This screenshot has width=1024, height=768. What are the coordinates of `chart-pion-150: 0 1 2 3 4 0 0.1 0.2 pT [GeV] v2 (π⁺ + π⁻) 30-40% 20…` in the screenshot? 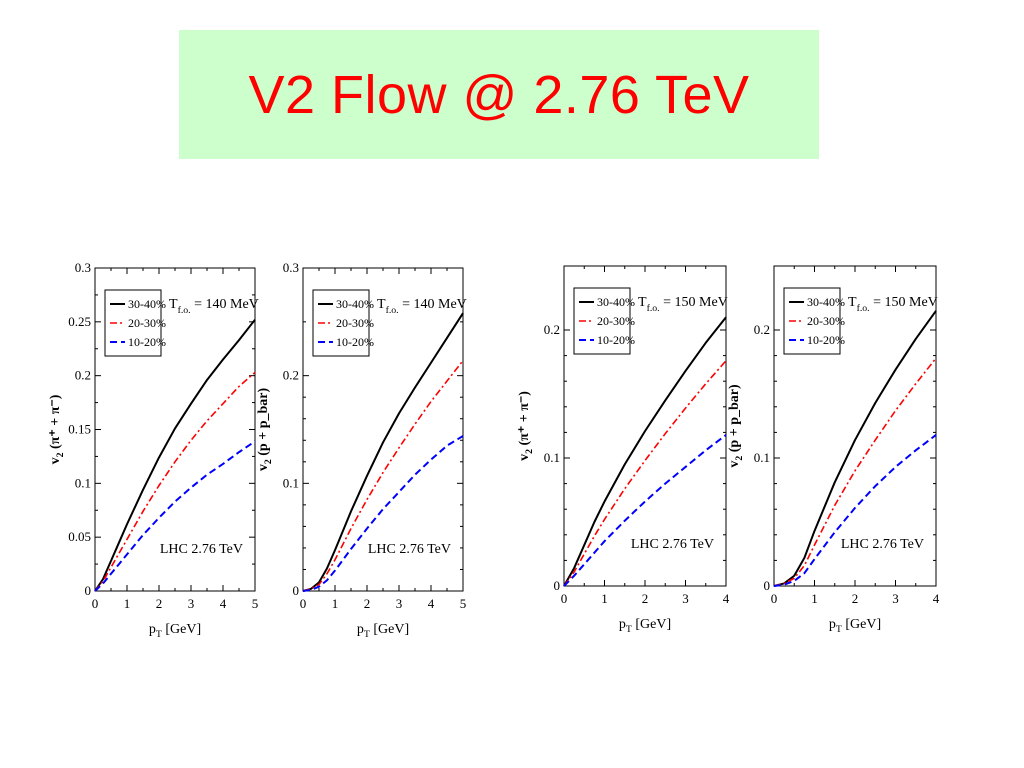 It's located at (623, 450).